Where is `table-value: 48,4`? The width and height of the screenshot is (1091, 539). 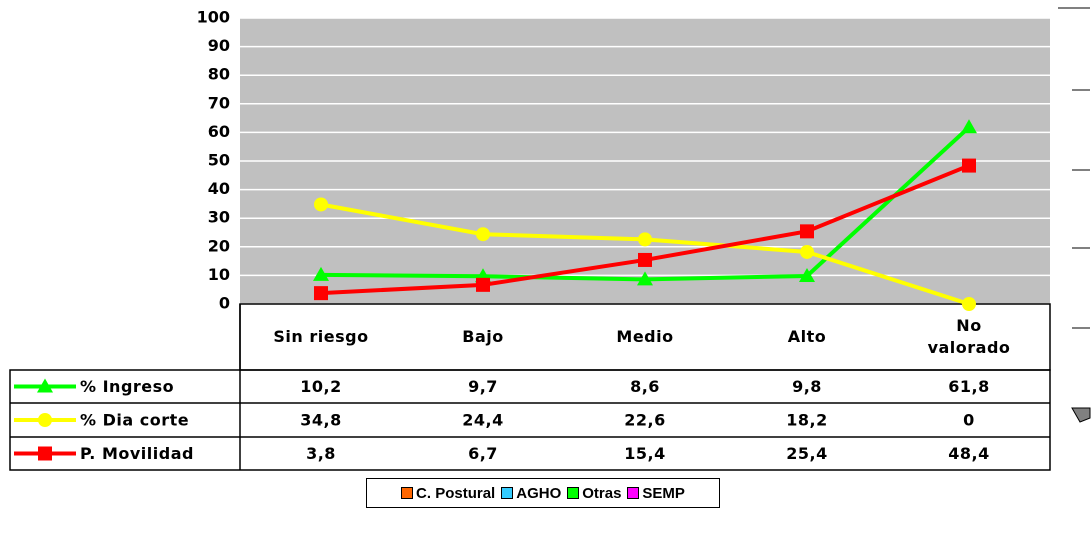 table-value: 48,4 is located at coordinates (968, 453).